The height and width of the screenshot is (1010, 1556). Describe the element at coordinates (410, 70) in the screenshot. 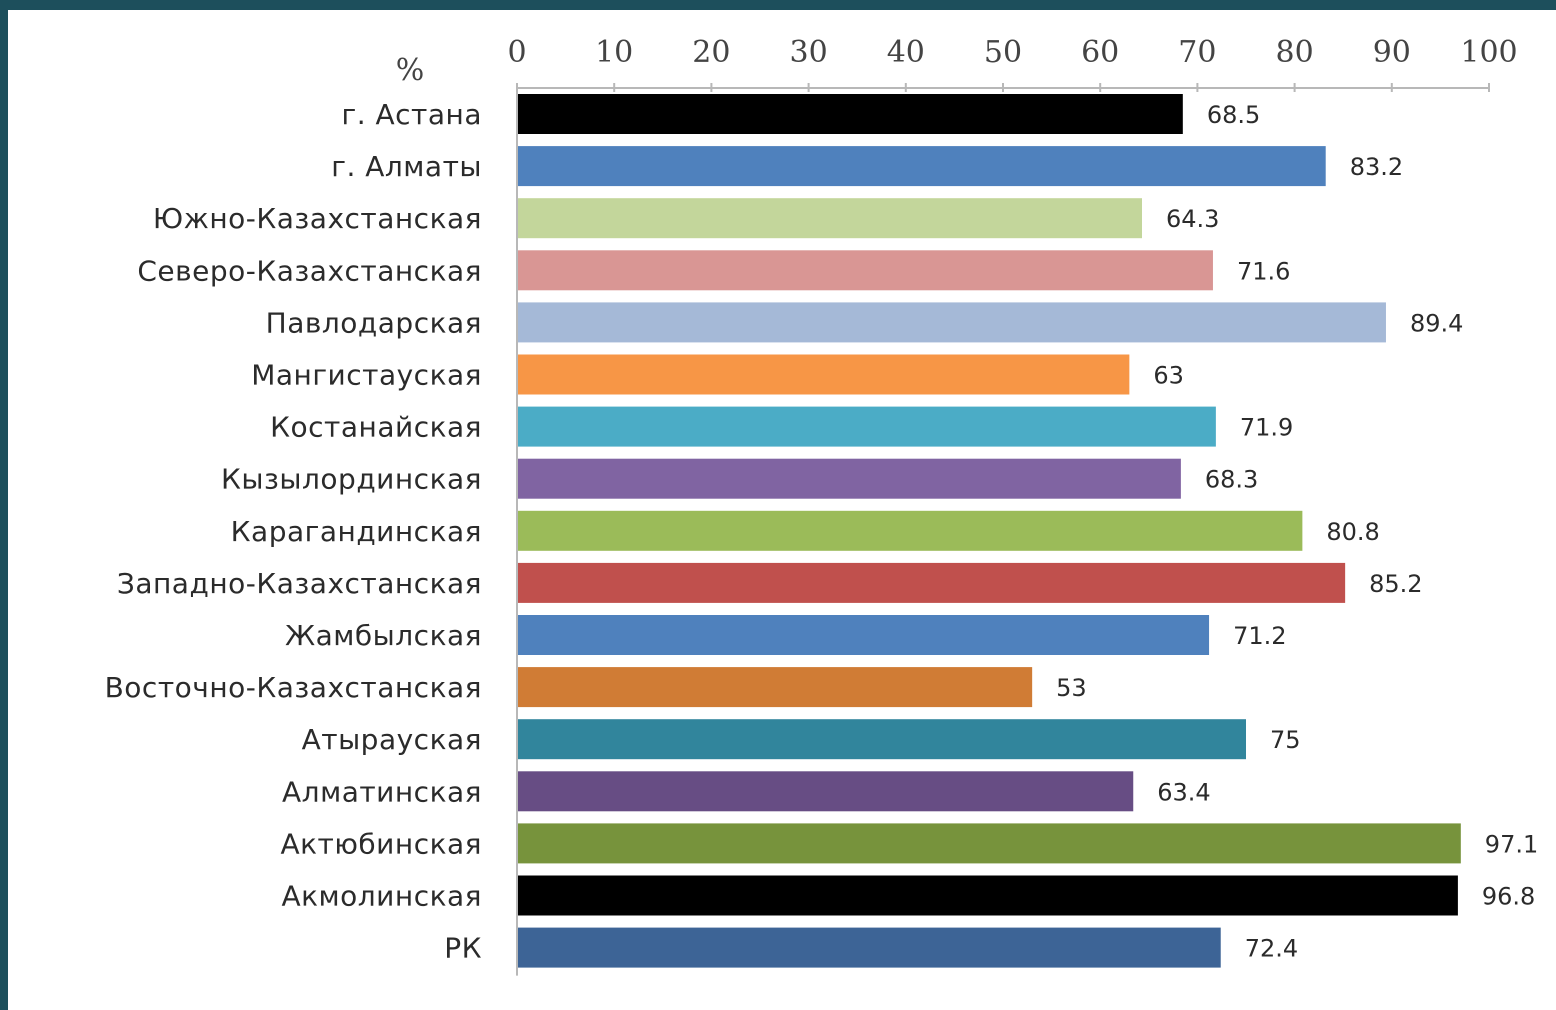

I see `unit-label: %` at that location.